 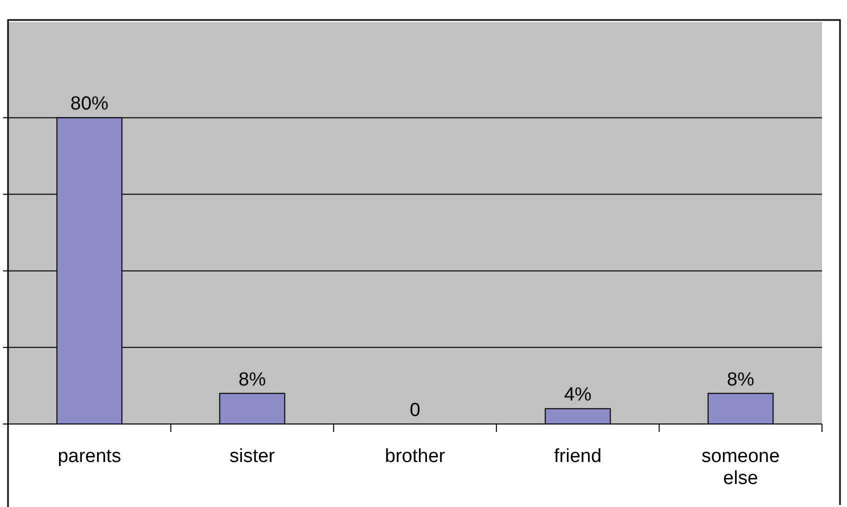 What do you see at coordinates (578, 395) in the screenshot?
I see `data-label: 4%` at bounding box center [578, 395].